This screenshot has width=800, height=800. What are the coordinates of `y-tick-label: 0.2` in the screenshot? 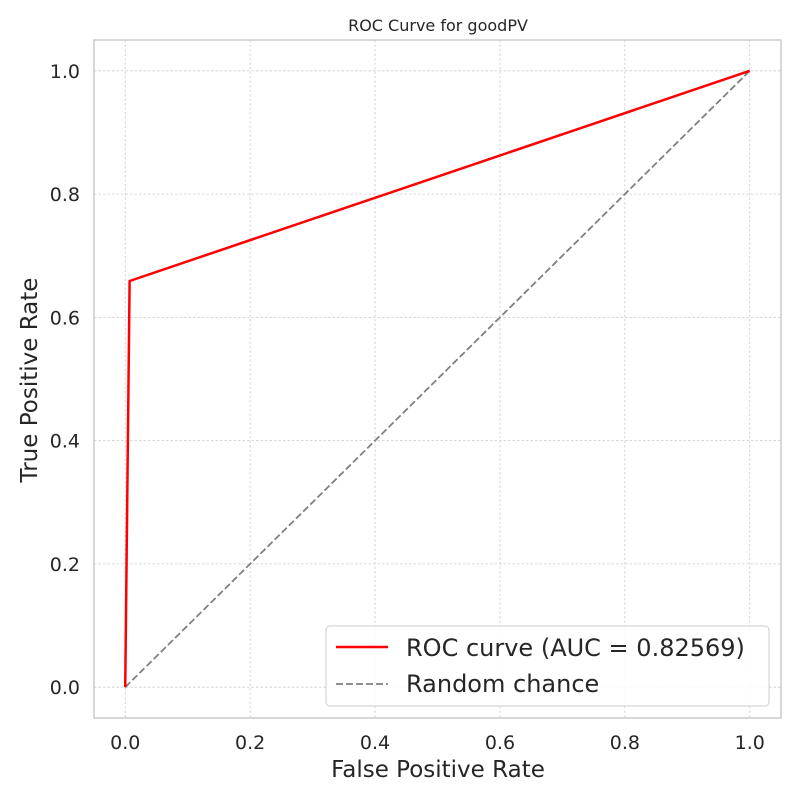 It's located at (65, 565).